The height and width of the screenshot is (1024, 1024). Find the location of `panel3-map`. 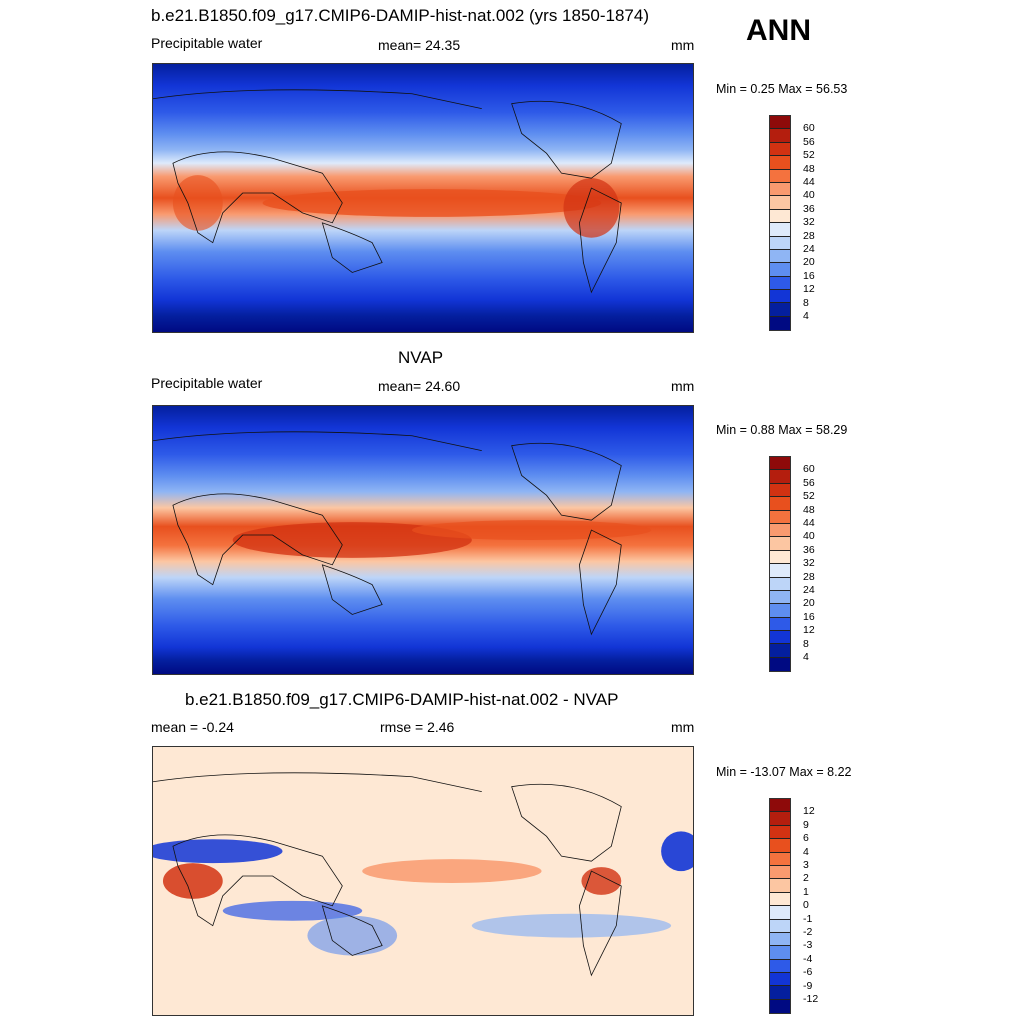

panel3-map is located at coordinates (423, 881).